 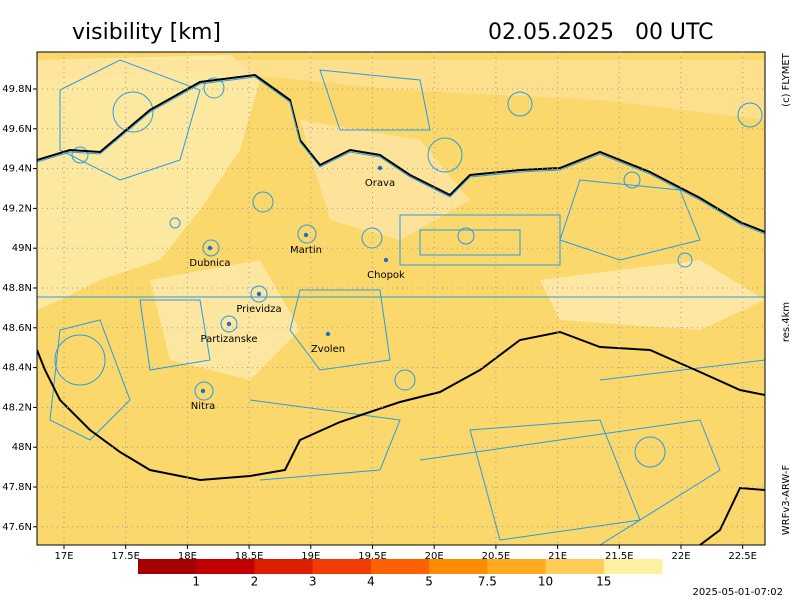 I want to click on lon-tick-label: 19.5E, so click(x=372, y=556).